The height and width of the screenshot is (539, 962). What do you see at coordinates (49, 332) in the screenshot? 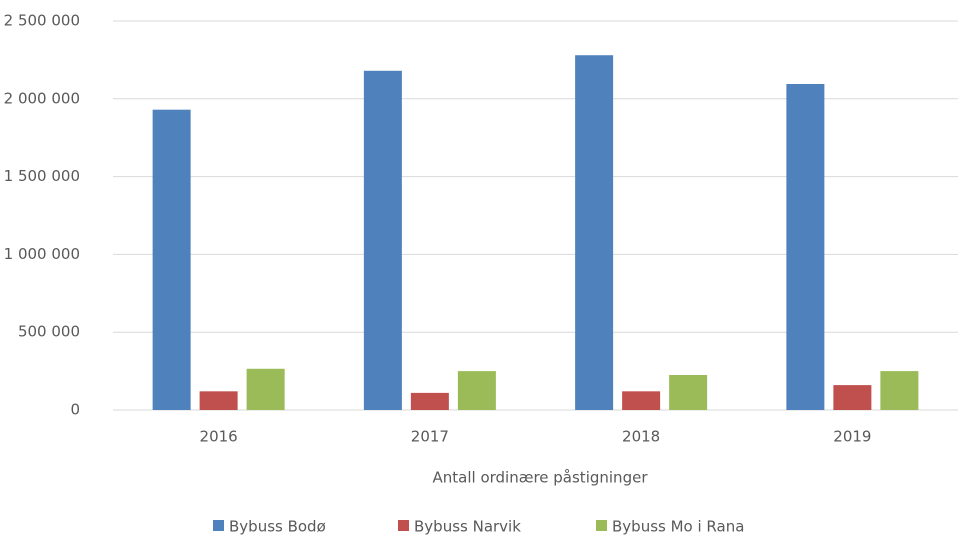
I see `y-tick-label: 500 000` at bounding box center [49, 332].